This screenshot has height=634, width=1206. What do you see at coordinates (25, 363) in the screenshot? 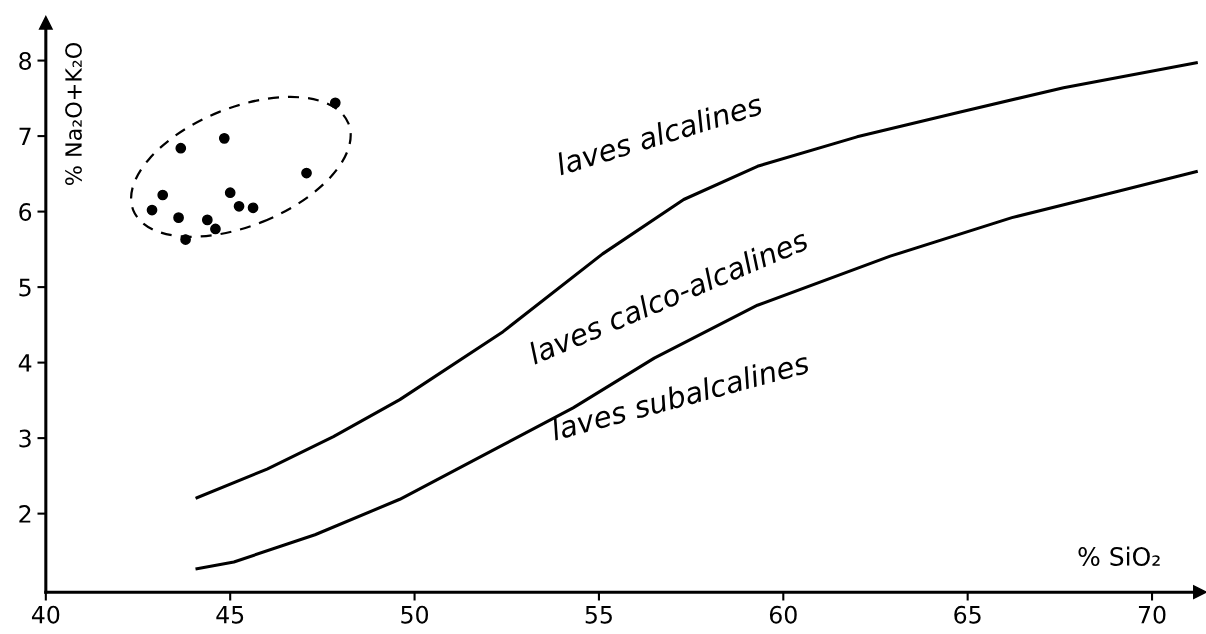
I see `y-tick-label: 4` at bounding box center [25, 363].